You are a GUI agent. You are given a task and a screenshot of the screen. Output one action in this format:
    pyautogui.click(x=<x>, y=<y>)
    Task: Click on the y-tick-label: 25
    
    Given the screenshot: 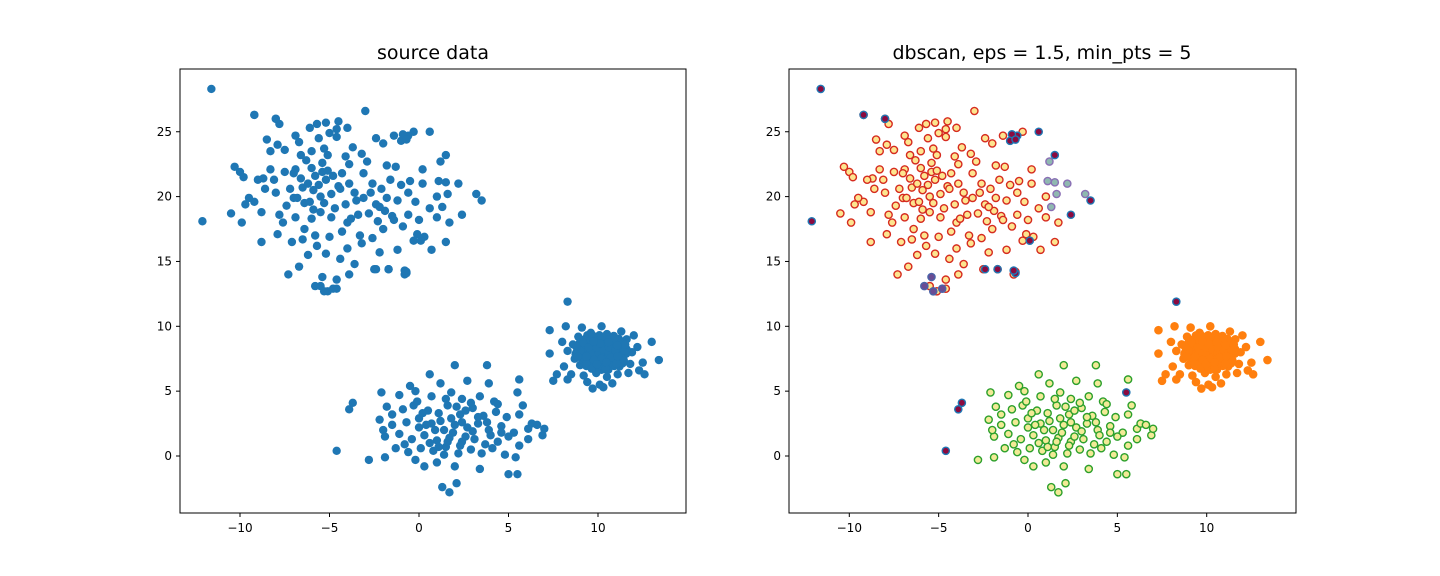 What is the action you would take?
    pyautogui.click(x=773, y=132)
    